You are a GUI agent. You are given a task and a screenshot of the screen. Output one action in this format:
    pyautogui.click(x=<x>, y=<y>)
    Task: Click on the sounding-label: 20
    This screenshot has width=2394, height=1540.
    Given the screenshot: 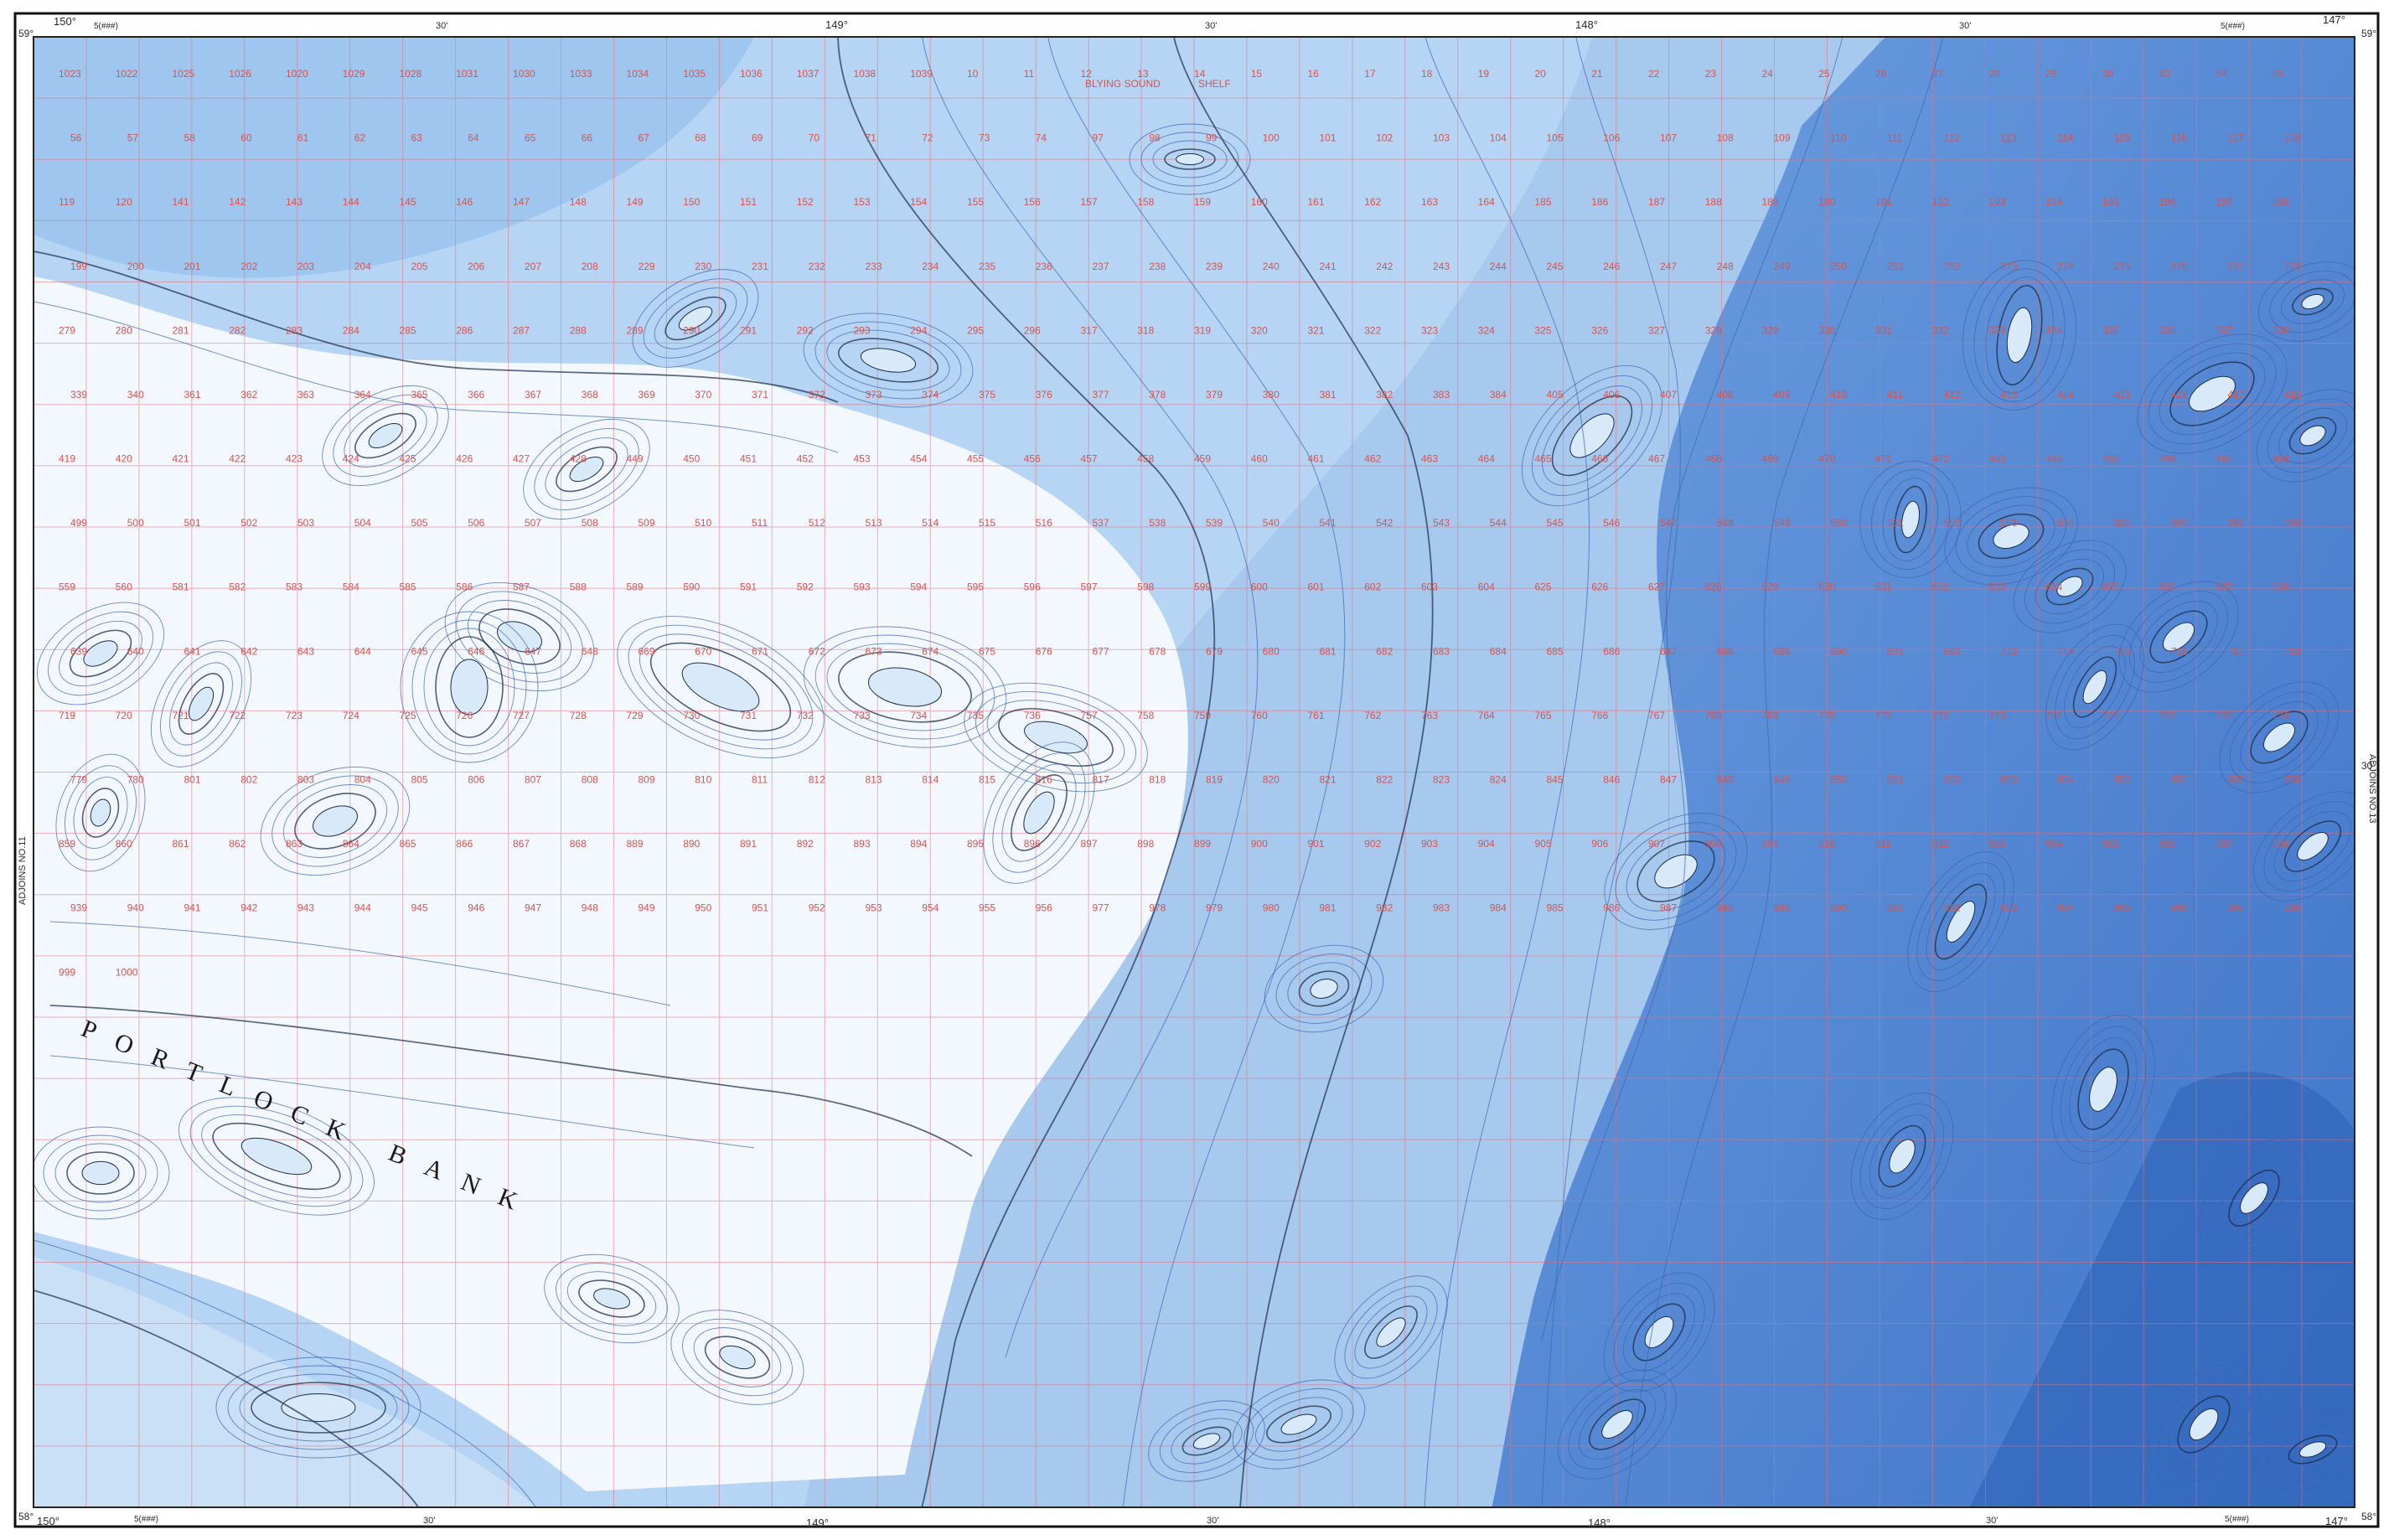 What is the action you would take?
    pyautogui.click(x=1541, y=74)
    